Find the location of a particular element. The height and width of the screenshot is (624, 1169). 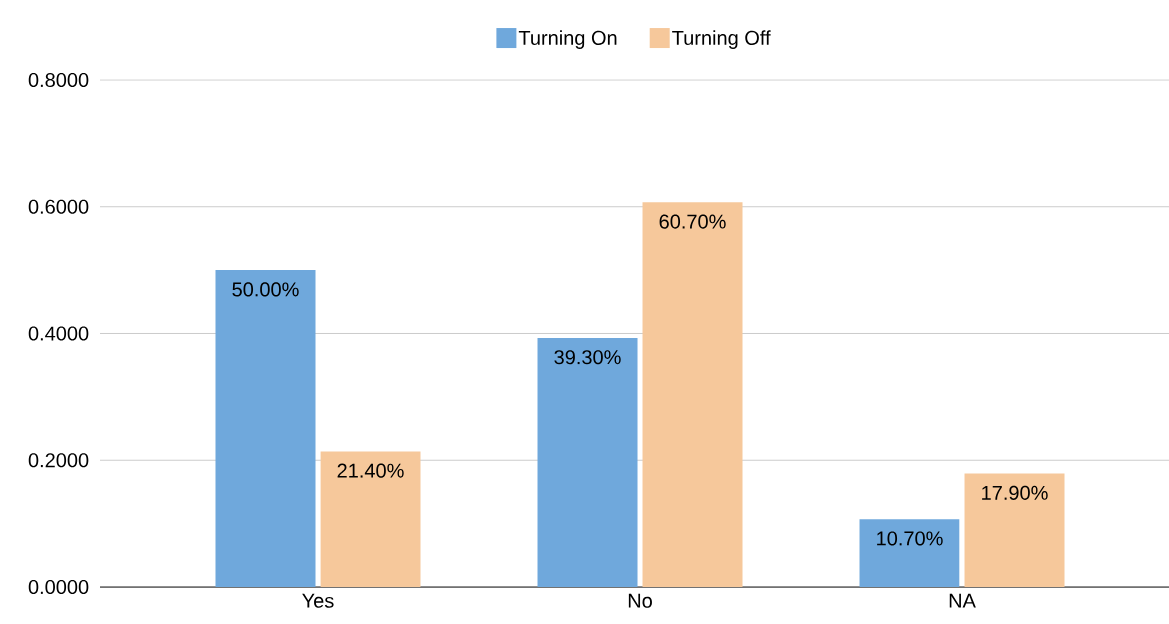

x-tick-label: Yes is located at coordinates (318, 600).